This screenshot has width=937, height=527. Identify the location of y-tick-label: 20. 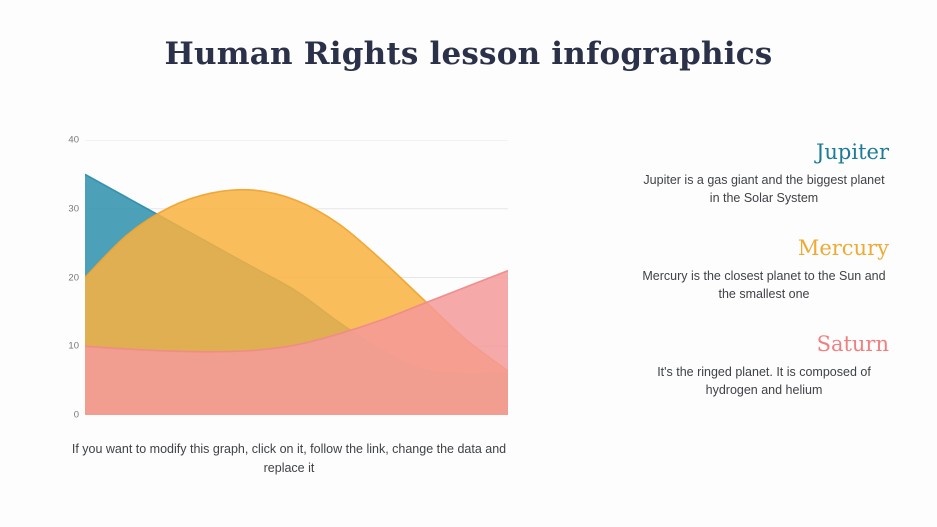
(73, 277).